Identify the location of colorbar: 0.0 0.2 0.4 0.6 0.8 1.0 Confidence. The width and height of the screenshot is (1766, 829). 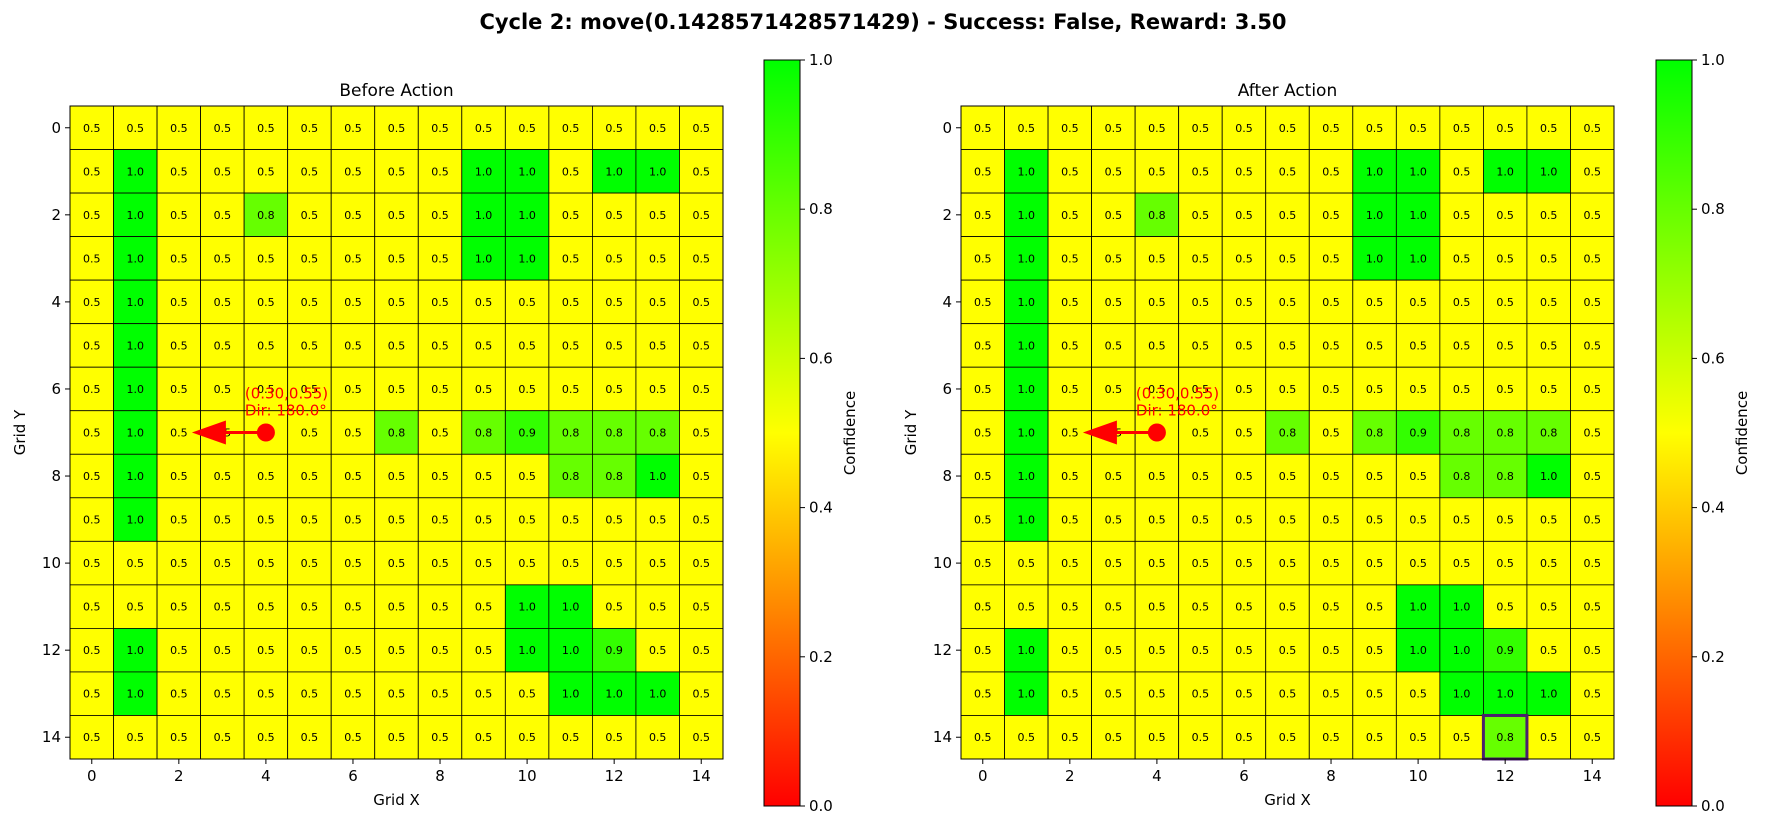
(1703, 433).